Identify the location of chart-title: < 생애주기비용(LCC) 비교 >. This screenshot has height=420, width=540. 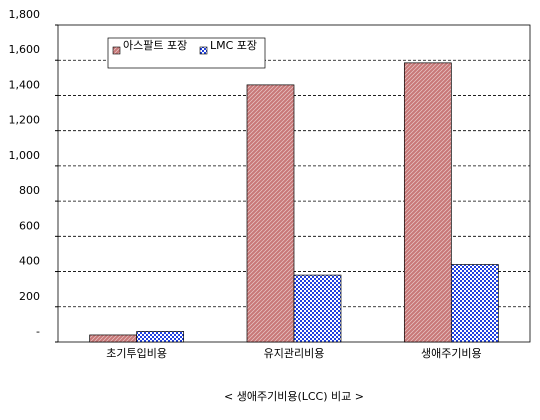
(294, 396).